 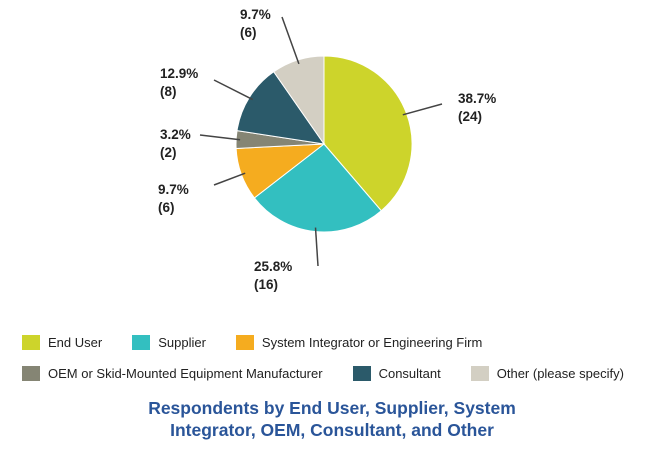 I want to click on legend-swatch-other, so click(x=479, y=373).